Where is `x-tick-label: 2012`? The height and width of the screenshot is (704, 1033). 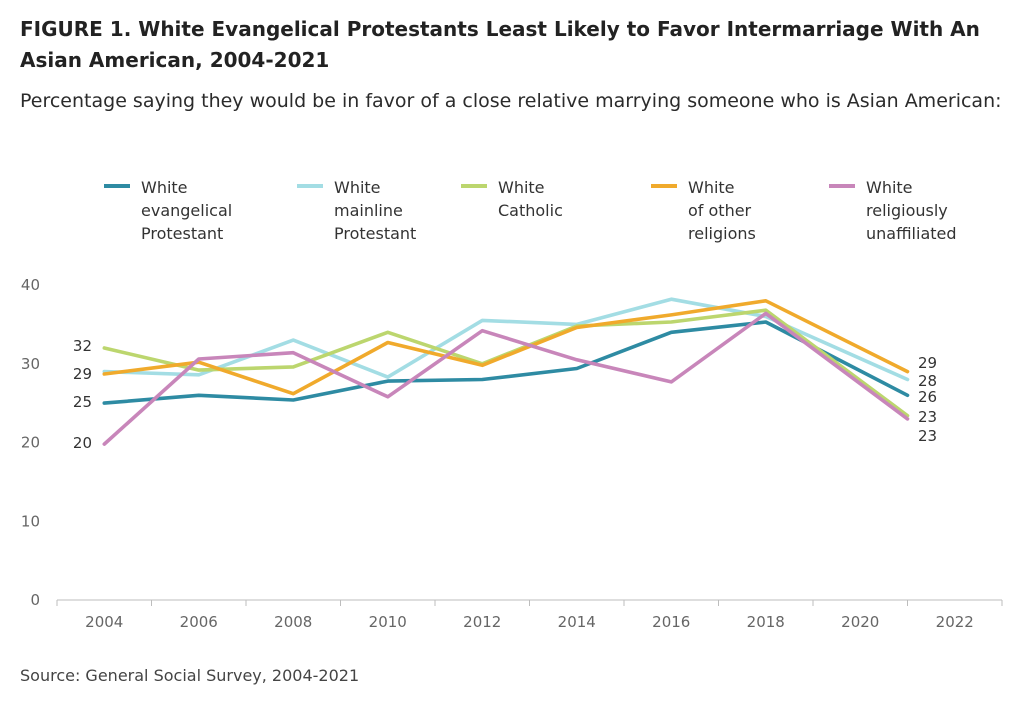
x-tick-label: 2012 is located at coordinates (482, 622).